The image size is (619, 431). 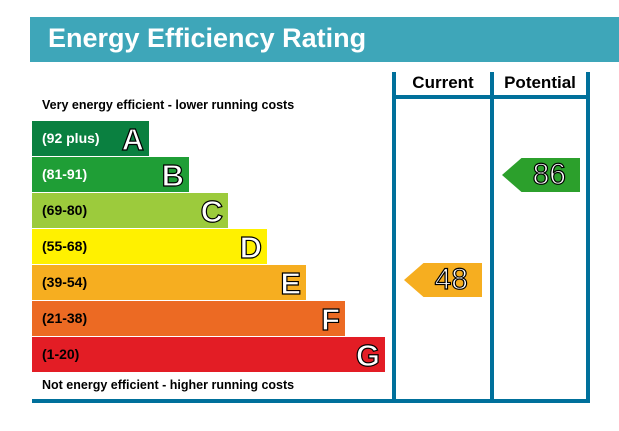 I want to click on band-e: (39-54) E, so click(x=169, y=283).